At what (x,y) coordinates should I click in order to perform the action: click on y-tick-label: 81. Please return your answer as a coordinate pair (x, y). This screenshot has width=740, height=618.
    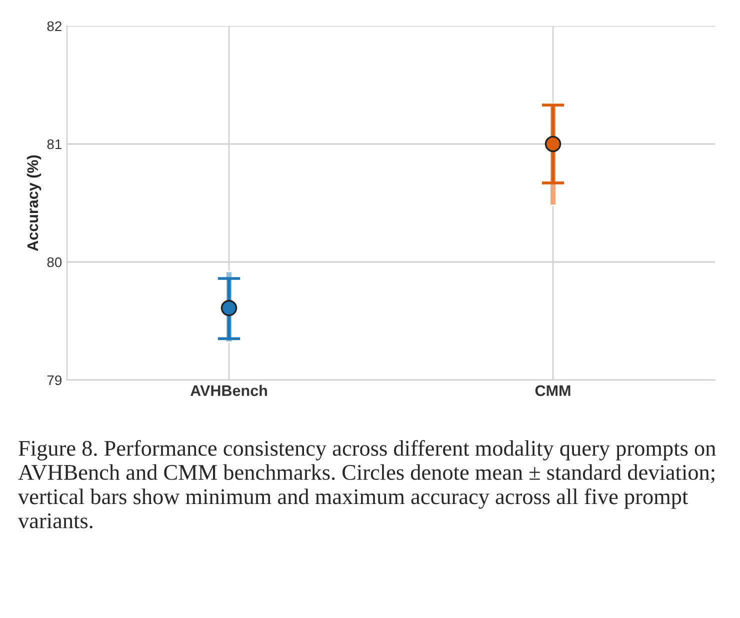
    Looking at the image, I should click on (54, 144).